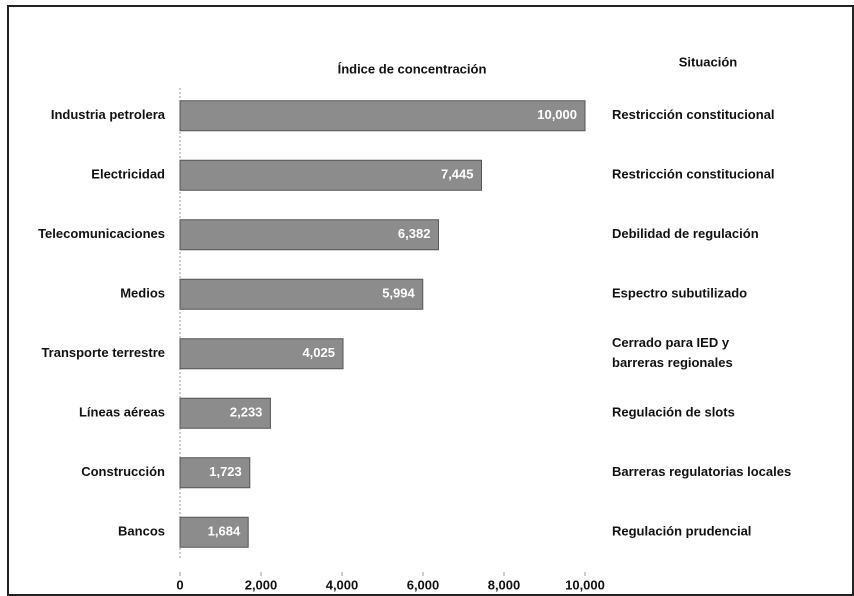 This screenshot has height=596, width=854. I want to click on value-label: 7,445, so click(457, 174).